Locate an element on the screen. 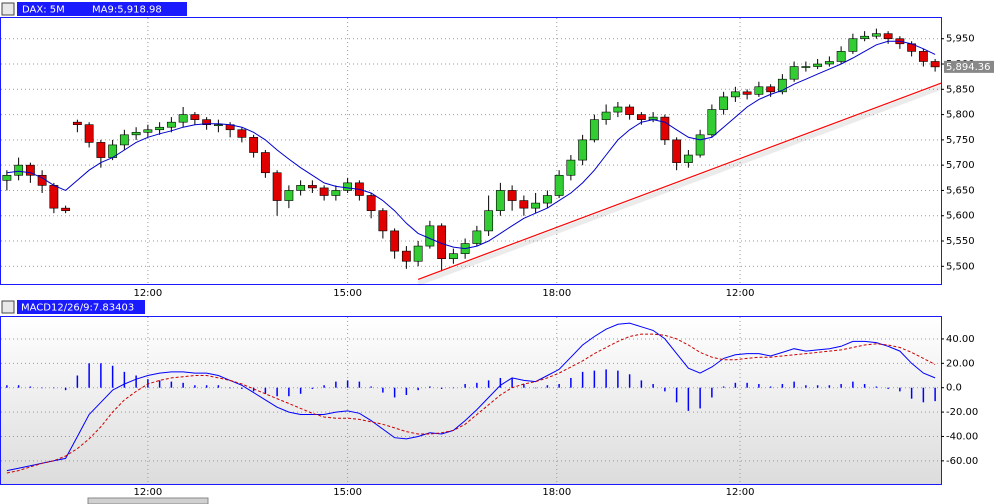 The image size is (998, 504). macd-header is located at coordinates (81, 307).